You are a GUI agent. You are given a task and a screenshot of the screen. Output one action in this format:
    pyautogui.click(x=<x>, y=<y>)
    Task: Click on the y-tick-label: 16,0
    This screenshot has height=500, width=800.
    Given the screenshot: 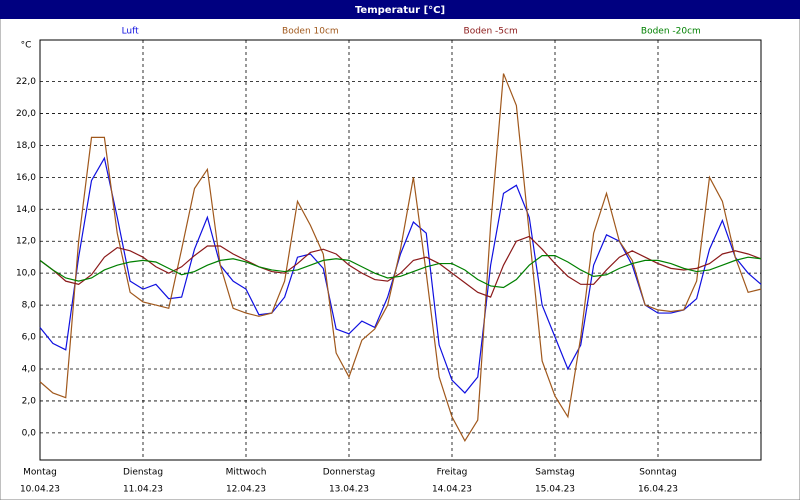 What is the action you would take?
    pyautogui.click(x=26, y=178)
    